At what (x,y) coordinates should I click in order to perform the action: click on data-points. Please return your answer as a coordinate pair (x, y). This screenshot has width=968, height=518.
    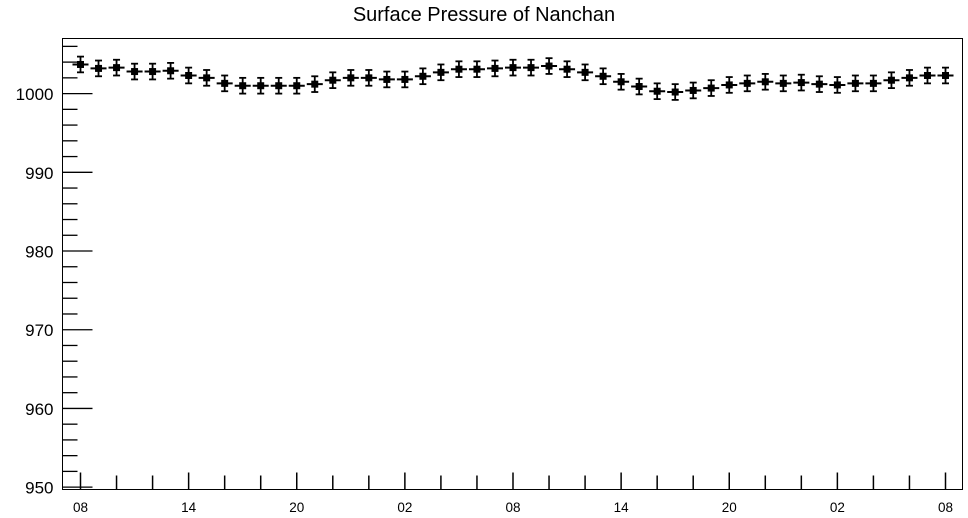
    Looking at the image, I should click on (513, 78).